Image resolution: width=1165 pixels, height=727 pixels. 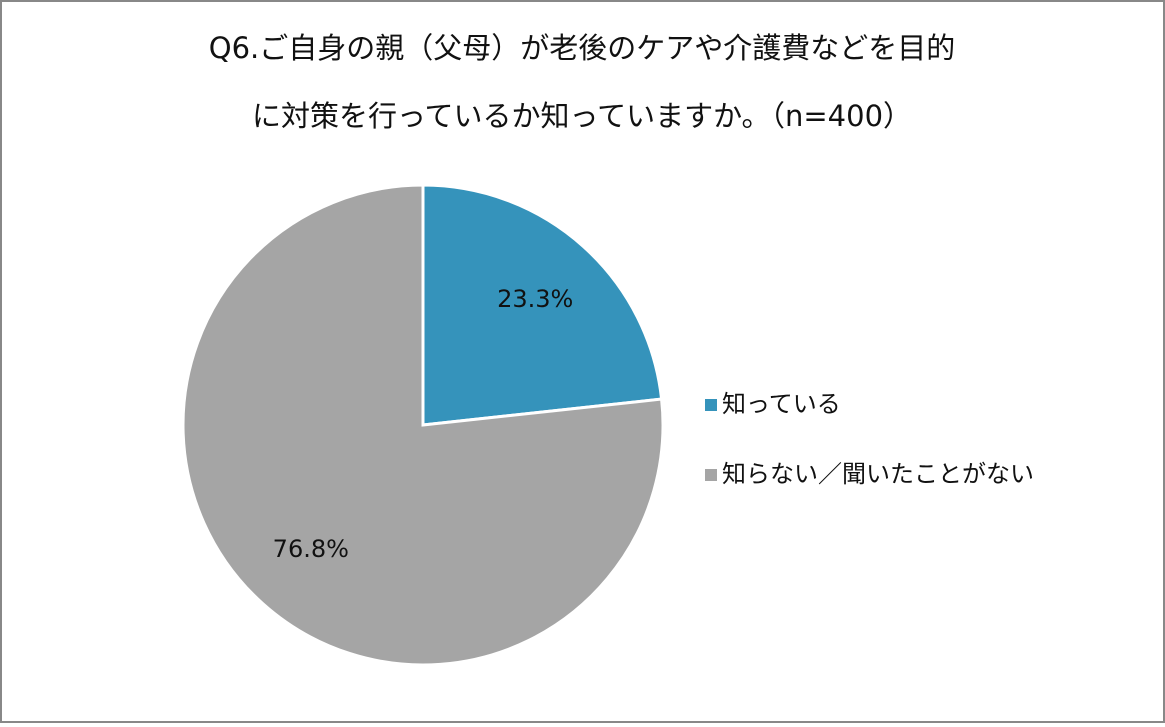 I want to click on chart-title: に対策を行っているか知っていますか。（n=400）, so click(x=582, y=116).